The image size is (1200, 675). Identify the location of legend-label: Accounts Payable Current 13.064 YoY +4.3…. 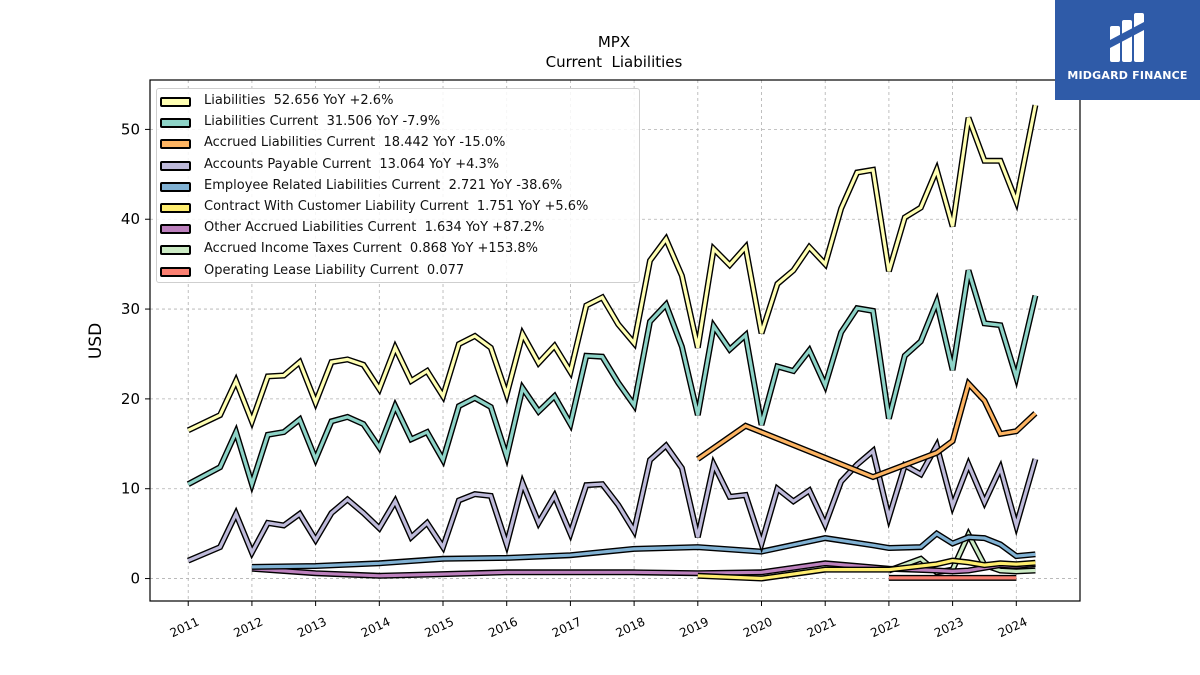
(352, 164).